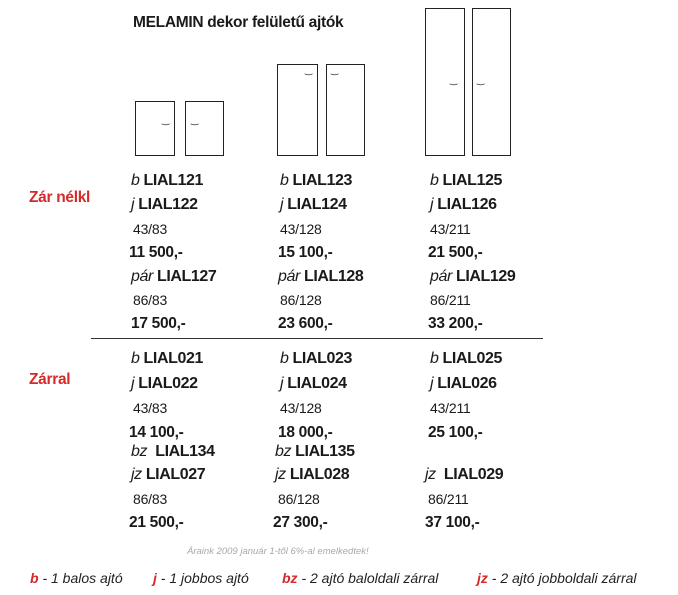 The image size is (678, 595). I want to click on price: 27 300,-, so click(300, 522).